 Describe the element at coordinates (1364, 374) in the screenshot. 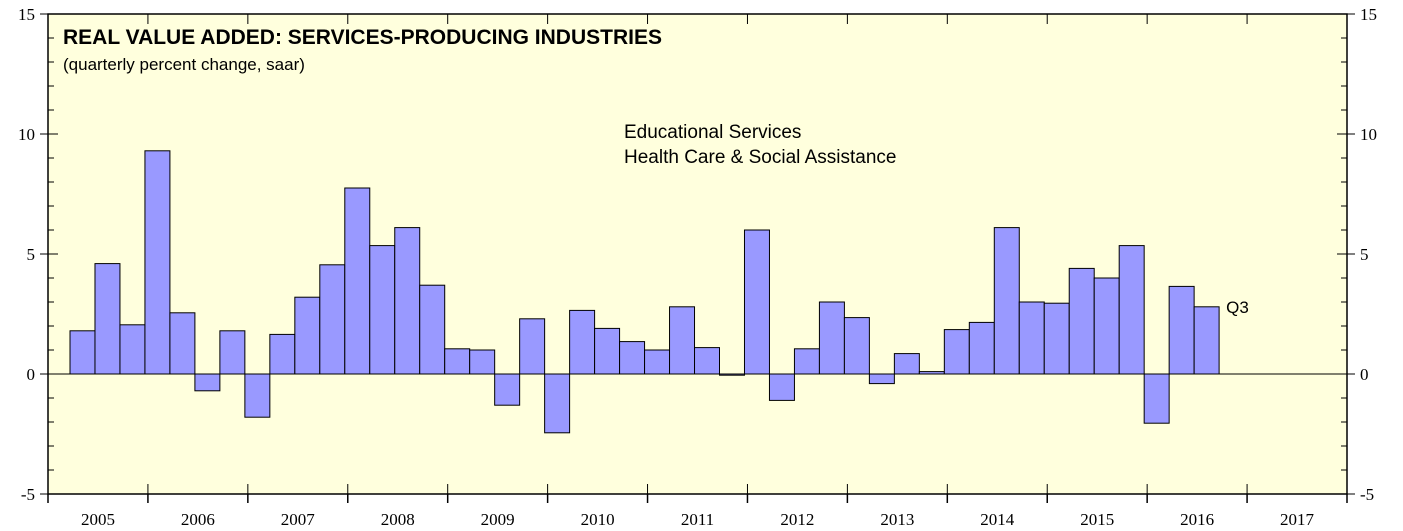

I see `y-tick-label-right: 0` at that location.